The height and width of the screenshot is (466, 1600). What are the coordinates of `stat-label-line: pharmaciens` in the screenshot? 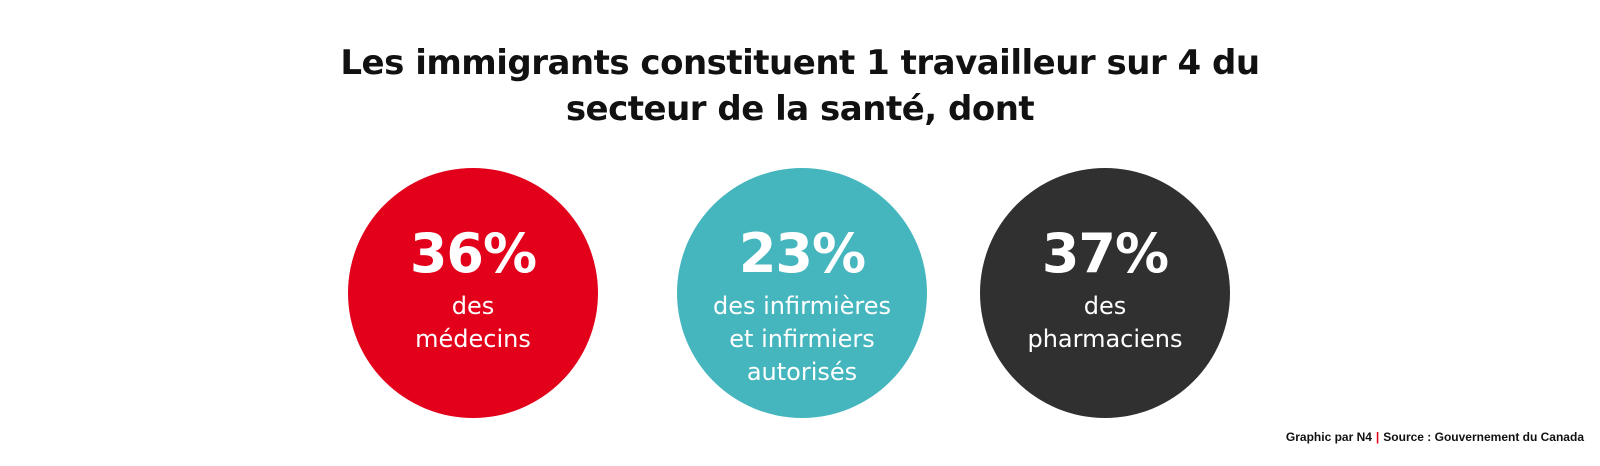 It's located at (1105, 339).